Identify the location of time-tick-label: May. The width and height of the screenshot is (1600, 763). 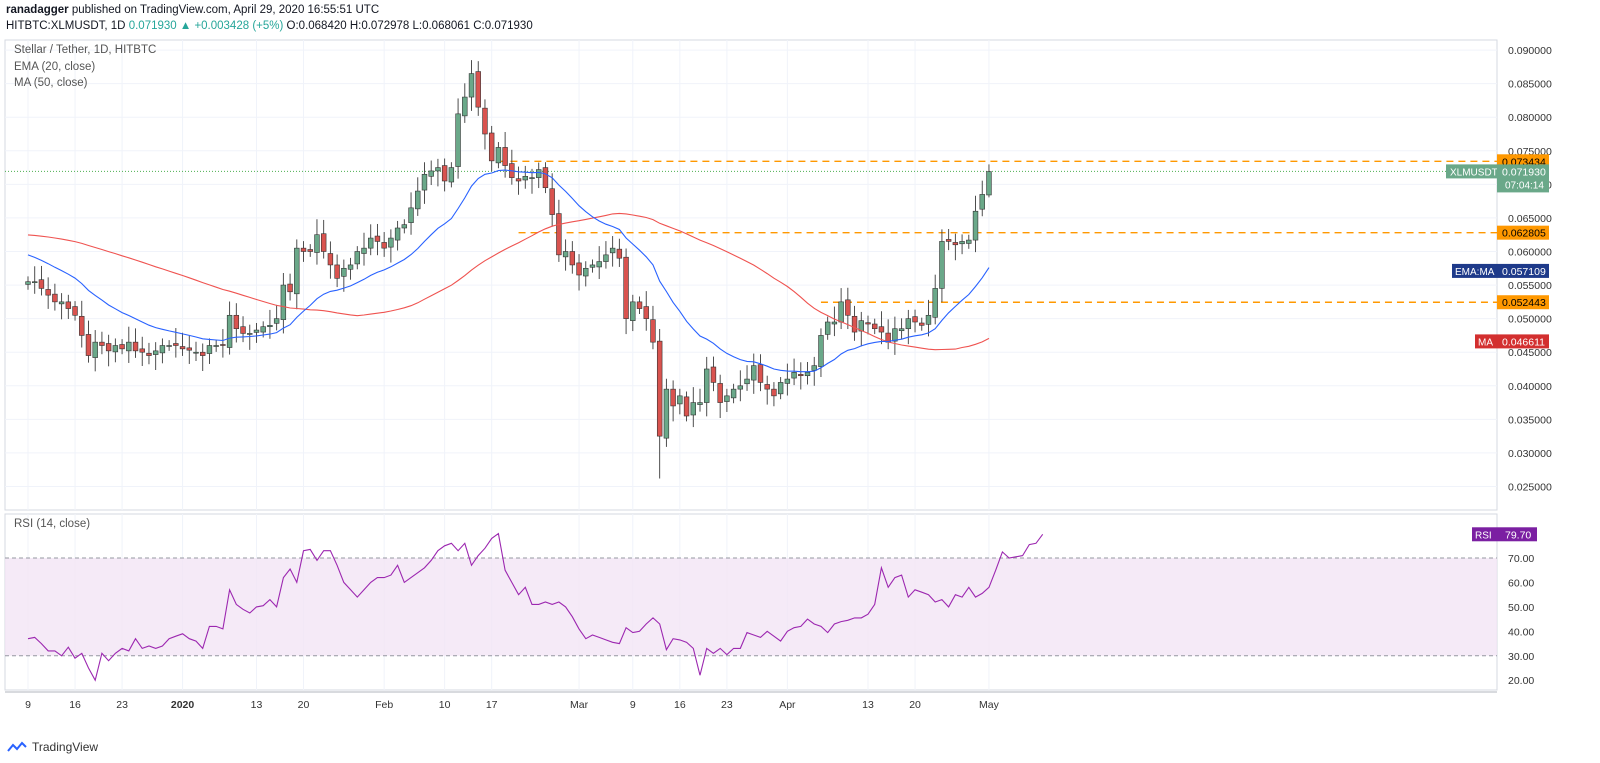
(989, 705).